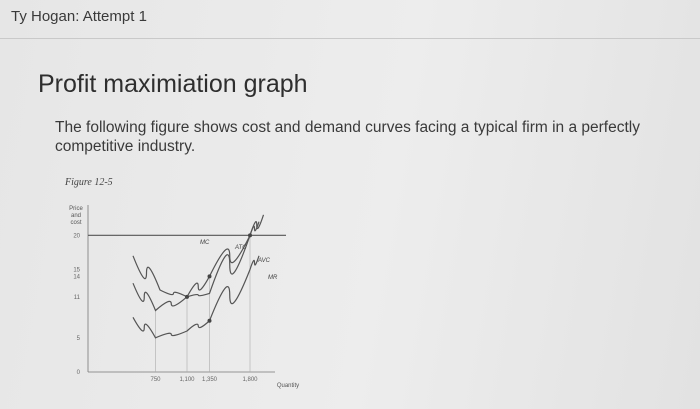 This screenshot has height=409, width=700. I want to click on y-tick-label: 11, so click(77, 298).